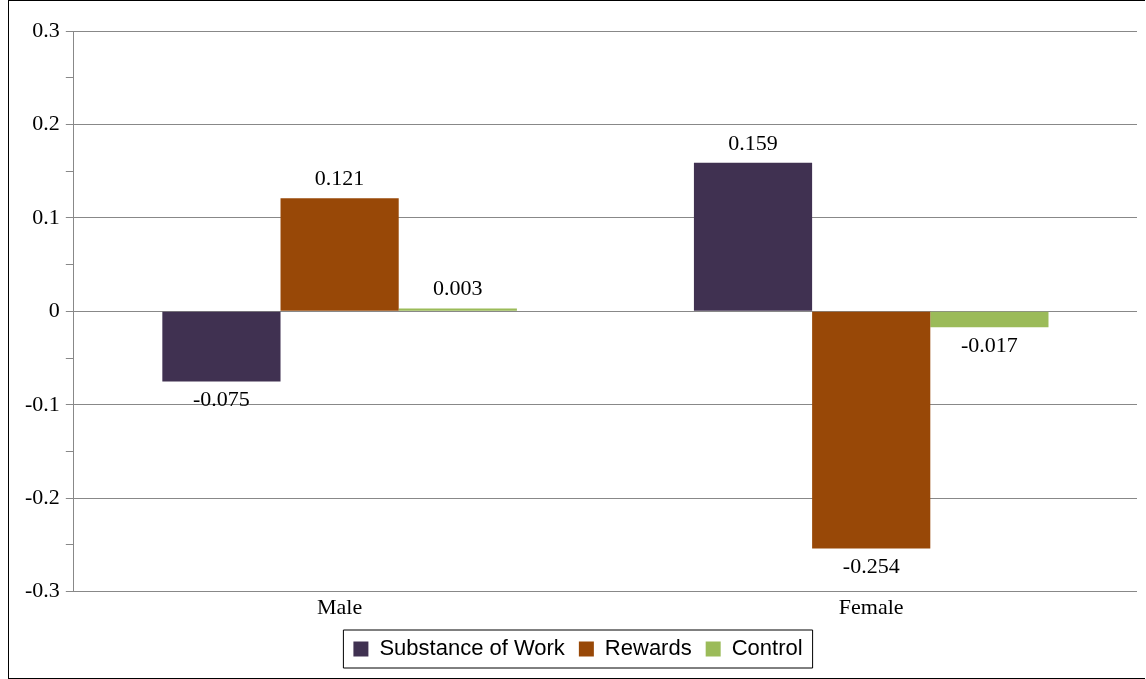 The width and height of the screenshot is (1146, 679). I want to click on data-label: 0.121, so click(339, 178).